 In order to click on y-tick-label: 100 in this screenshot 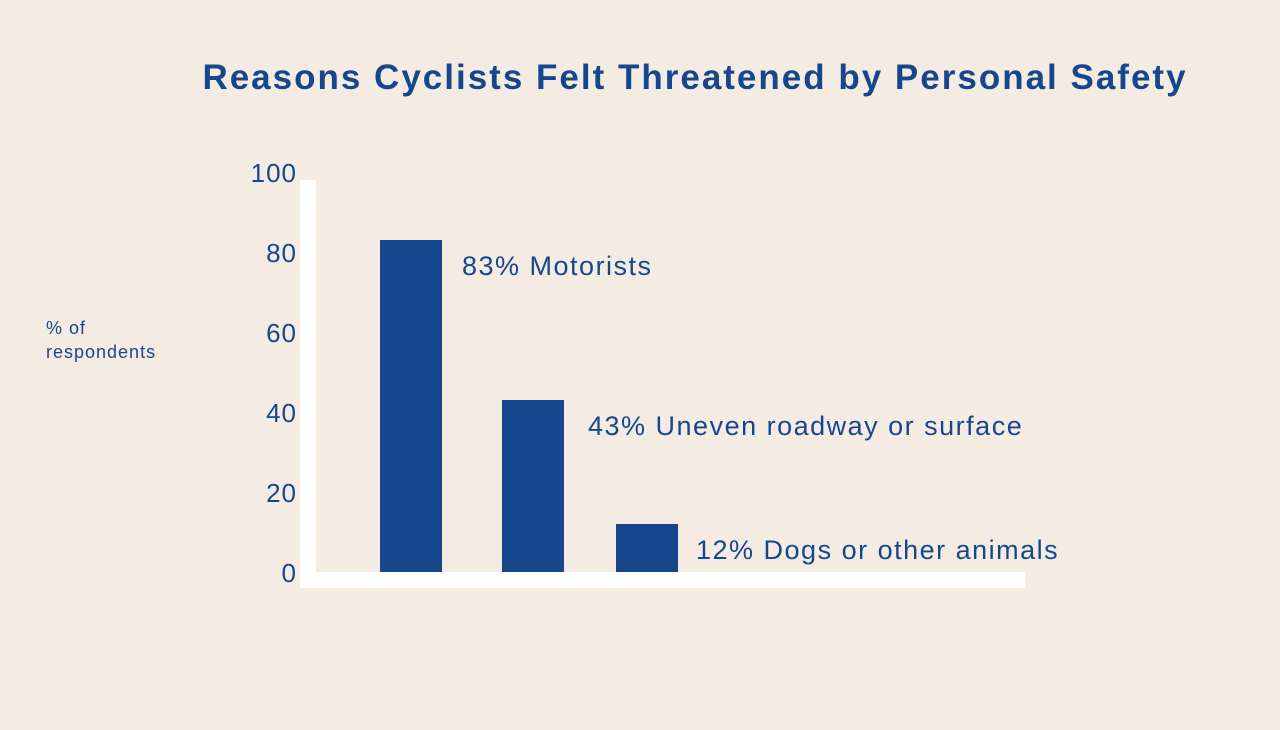, I will do `click(274, 173)`.